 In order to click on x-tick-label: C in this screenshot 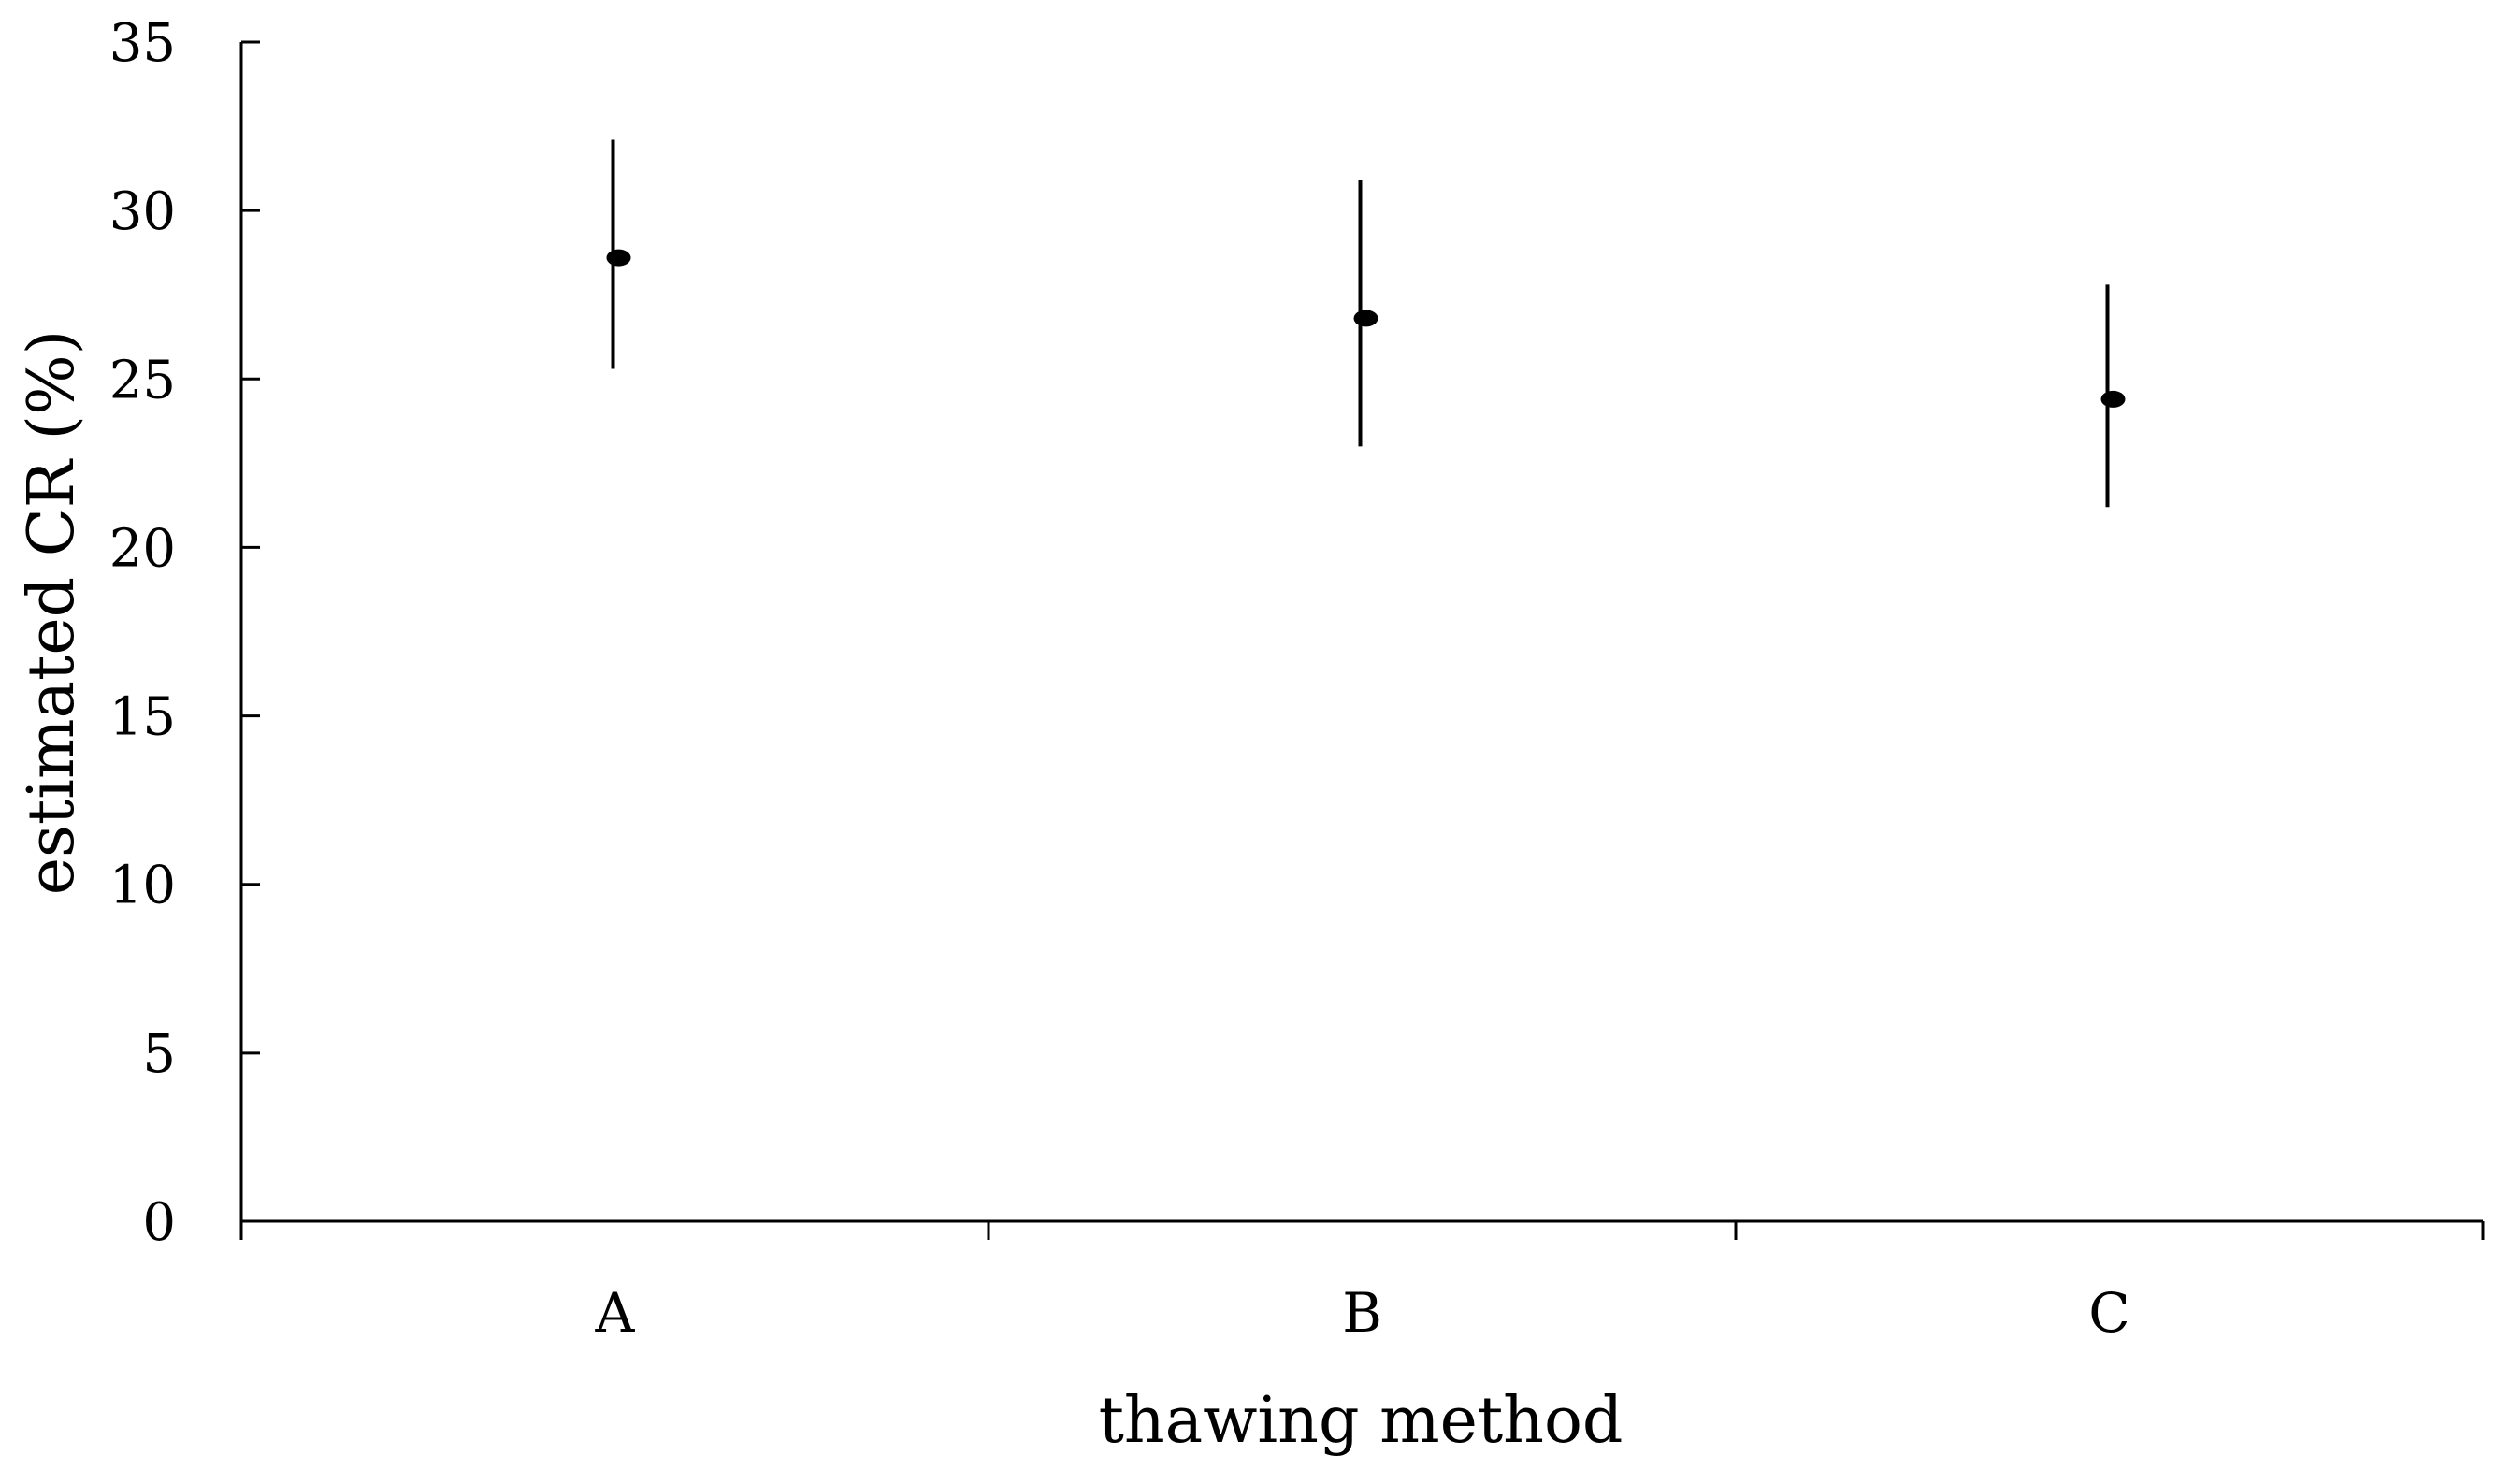, I will do `click(2108, 1313)`.